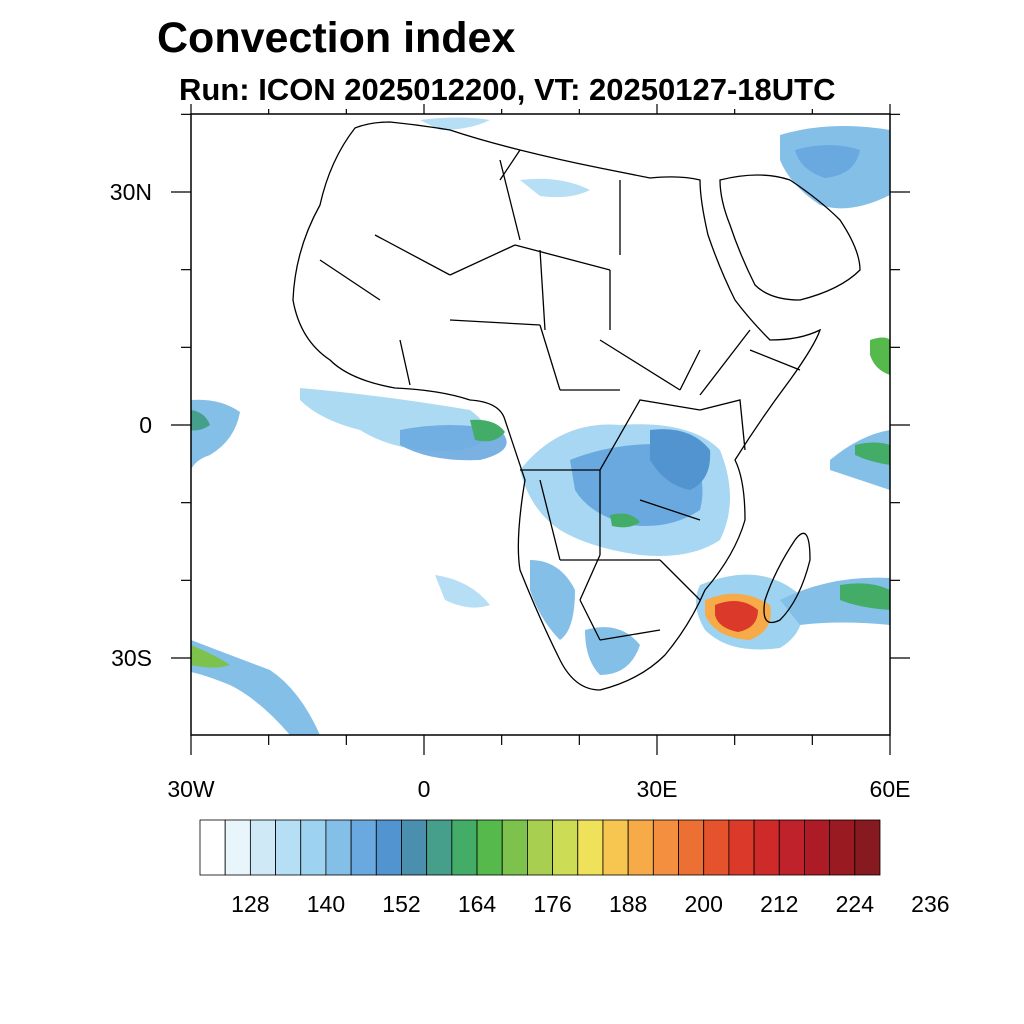 This screenshot has height=1024, width=1024. Describe the element at coordinates (930, 904) in the screenshot. I see `colorbar-label: 236` at that location.